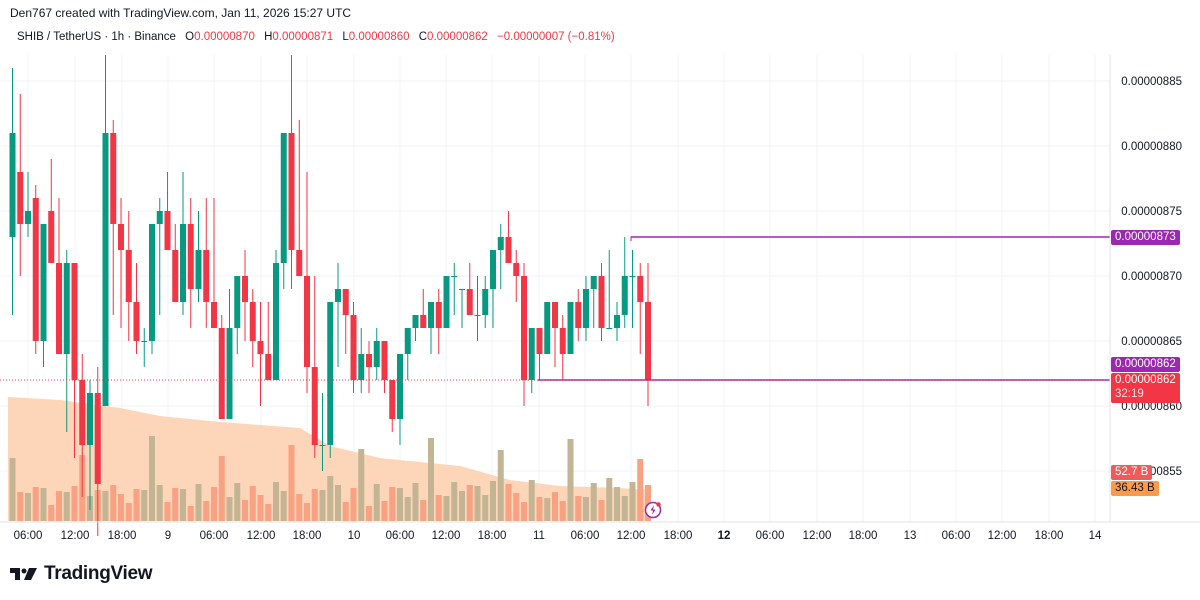  I want to click on price-axis-label: 0.00000885, so click(1151, 82).